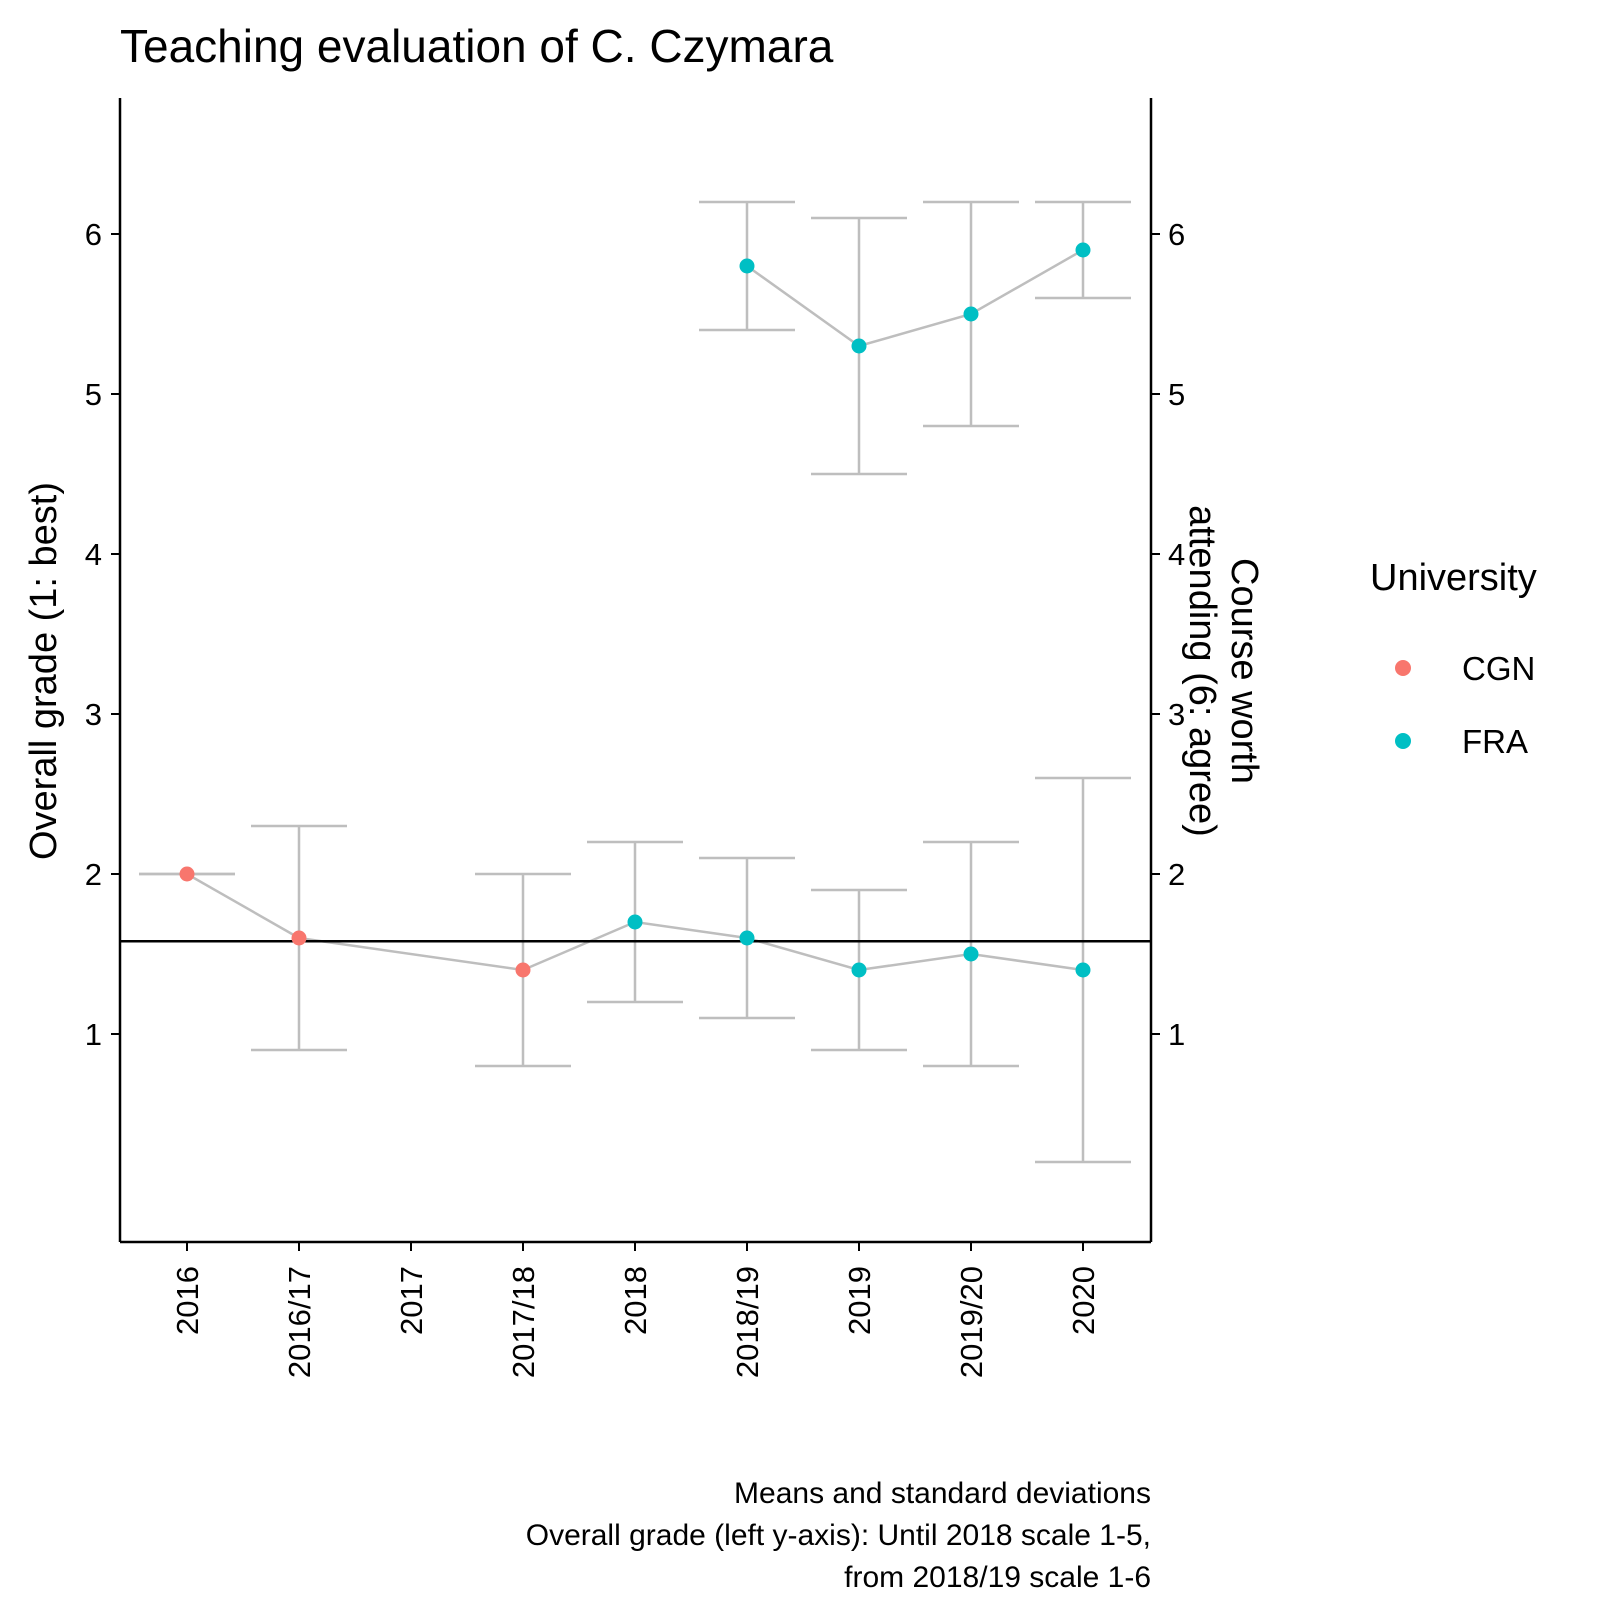  What do you see at coordinates (93, 874) in the screenshot?
I see `left-y-tick-label: 2` at bounding box center [93, 874].